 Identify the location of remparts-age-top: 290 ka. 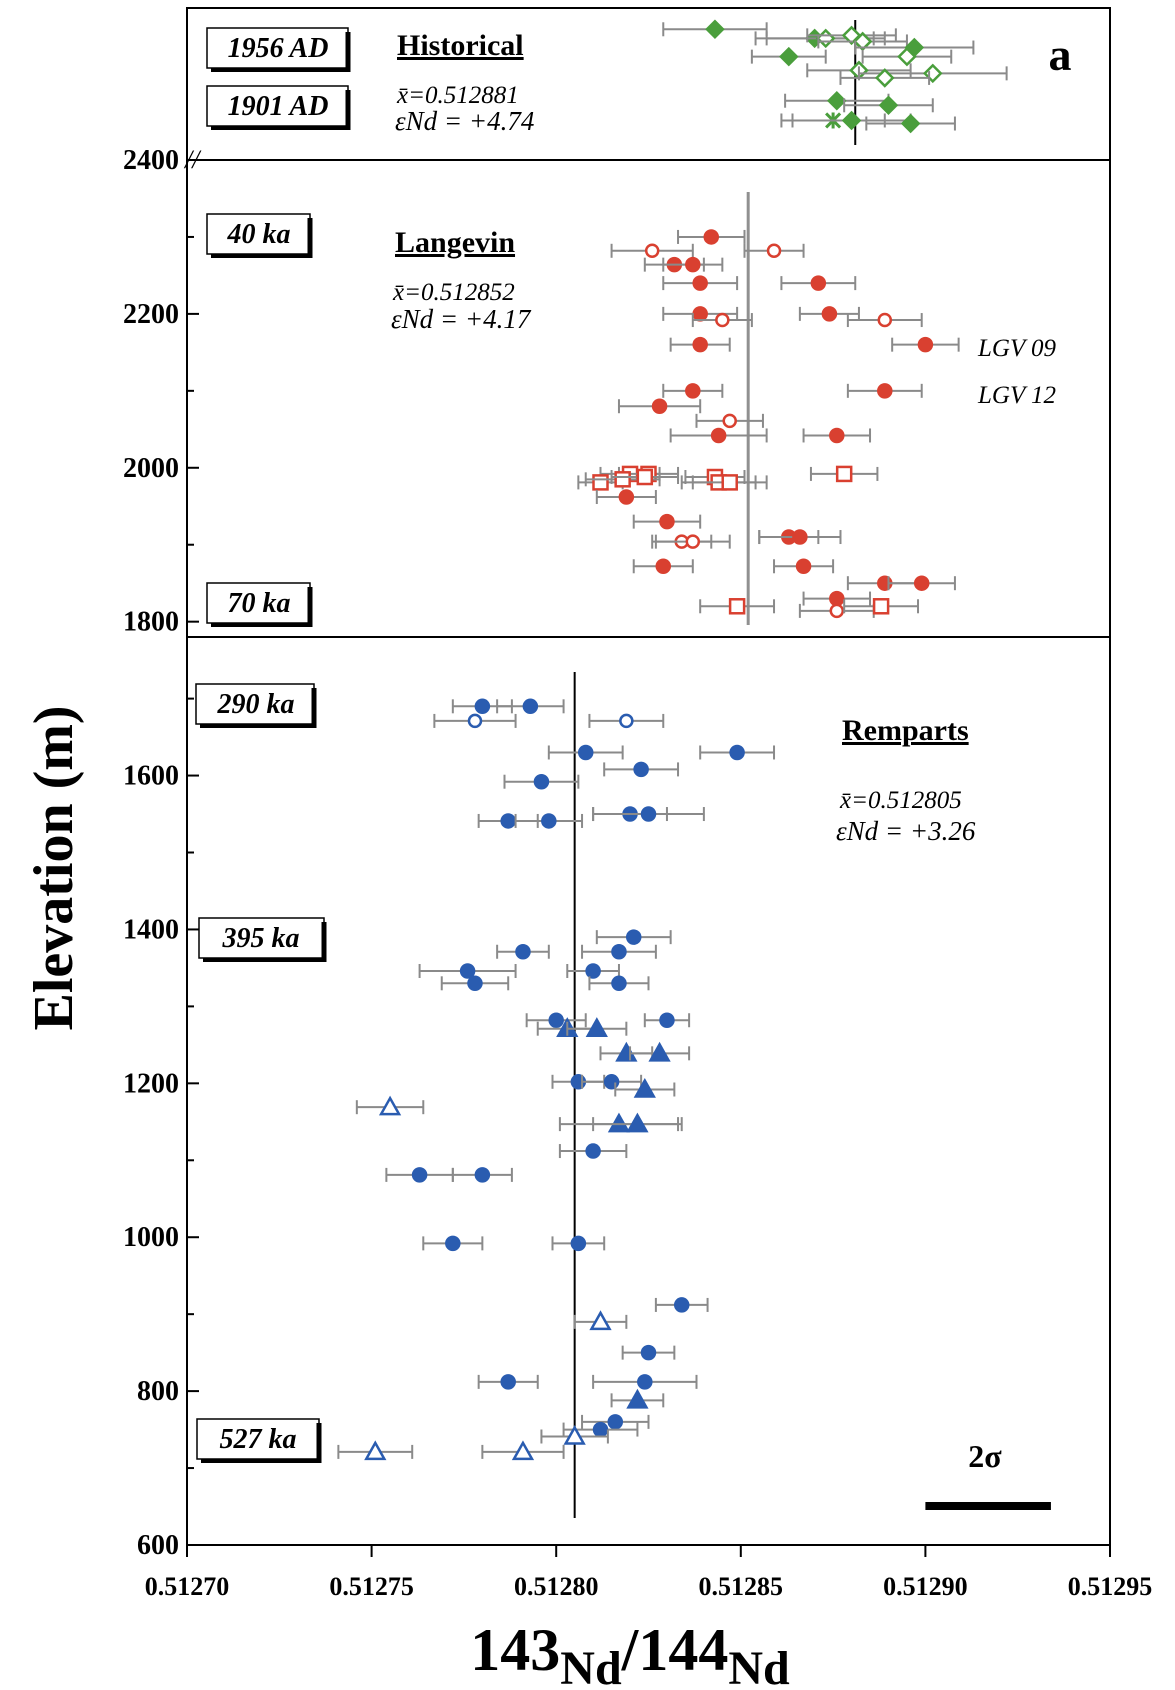
(256, 704).